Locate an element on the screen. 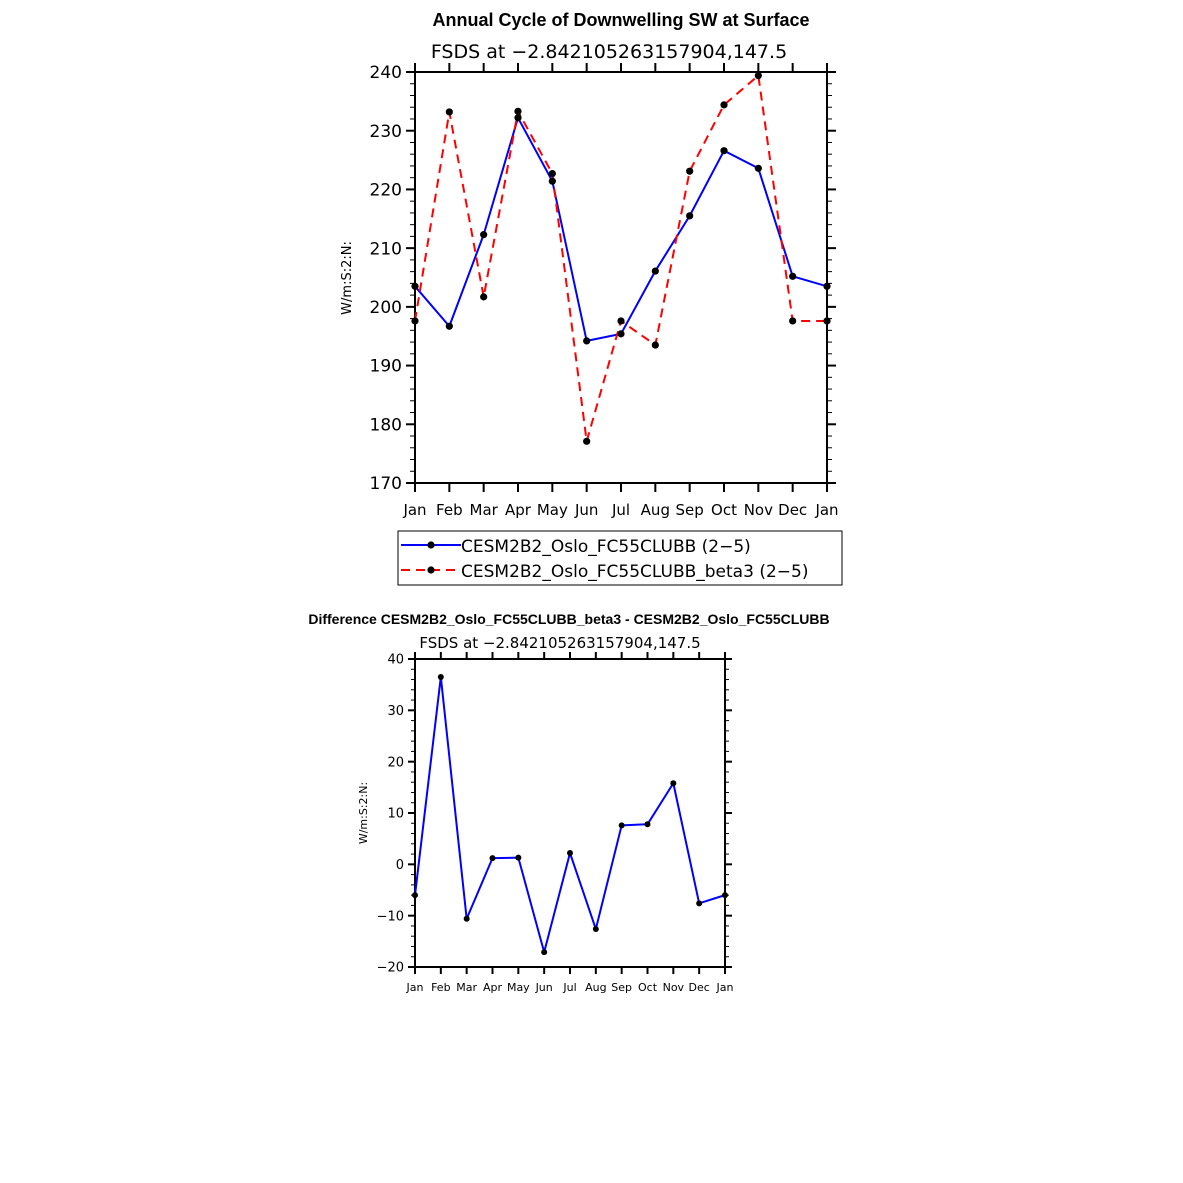 Image resolution: width=1183 pixels, height=1183 pixels. y-tick-label: 0 is located at coordinates (400, 865).